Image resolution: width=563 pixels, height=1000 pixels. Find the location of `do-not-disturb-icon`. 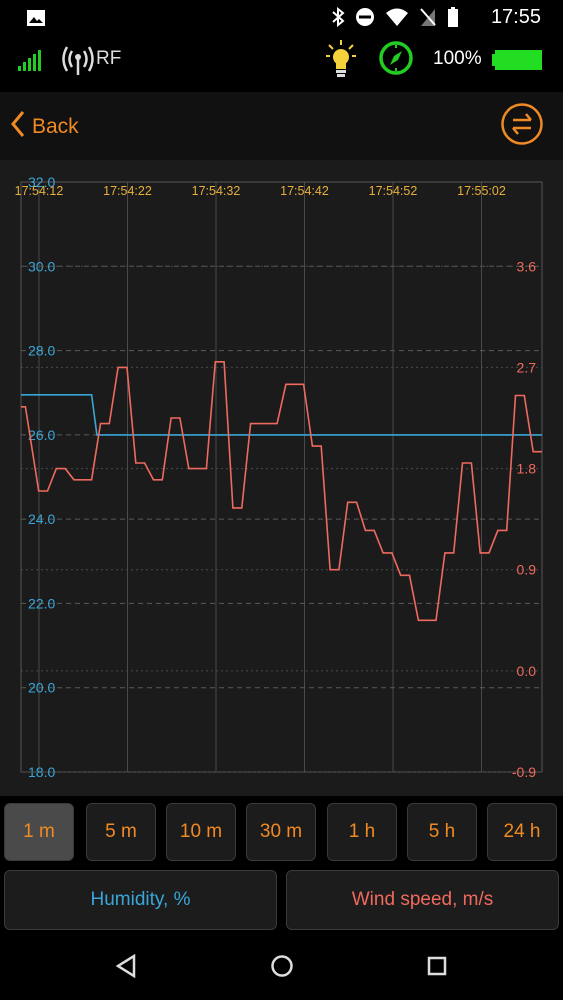

do-not-disturb-icon is located at coordinates (365, 19).